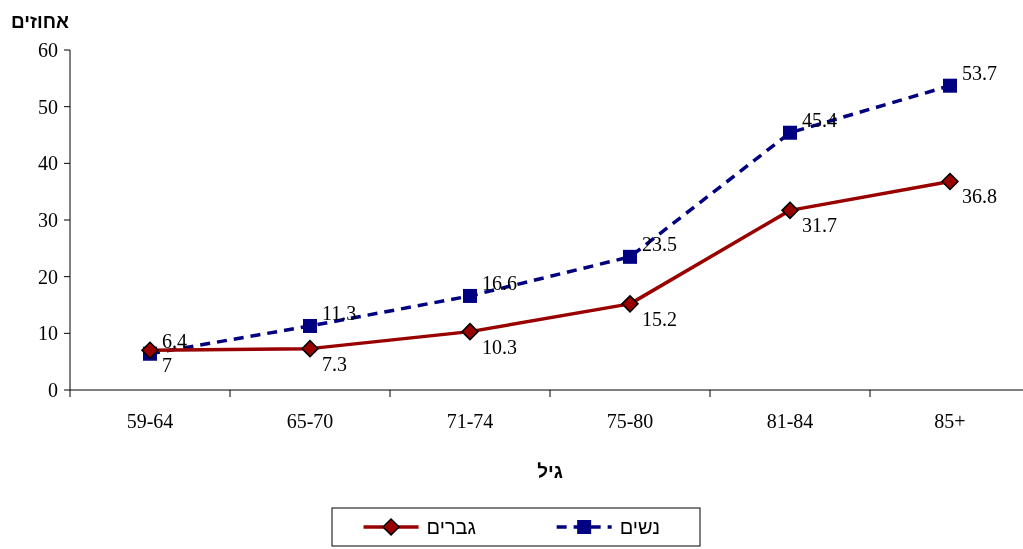  I want to click on y-tick-label: 10, so click(48, 333).